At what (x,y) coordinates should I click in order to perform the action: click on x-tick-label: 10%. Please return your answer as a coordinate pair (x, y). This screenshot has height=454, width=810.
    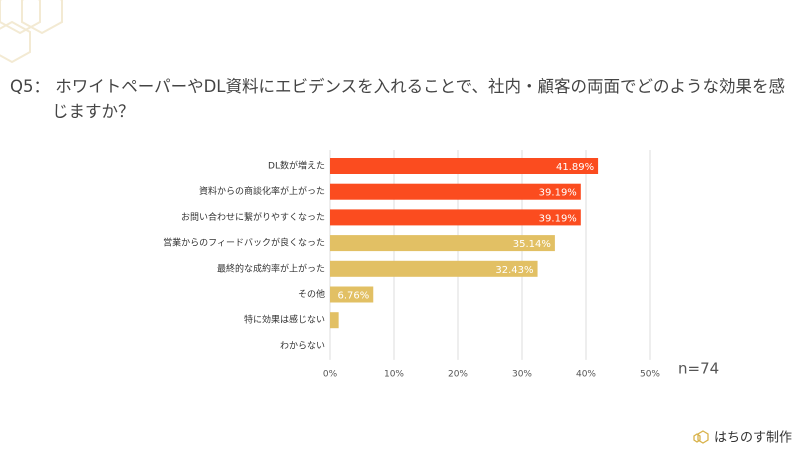
    Looking at the image, I should click on (394, 374).